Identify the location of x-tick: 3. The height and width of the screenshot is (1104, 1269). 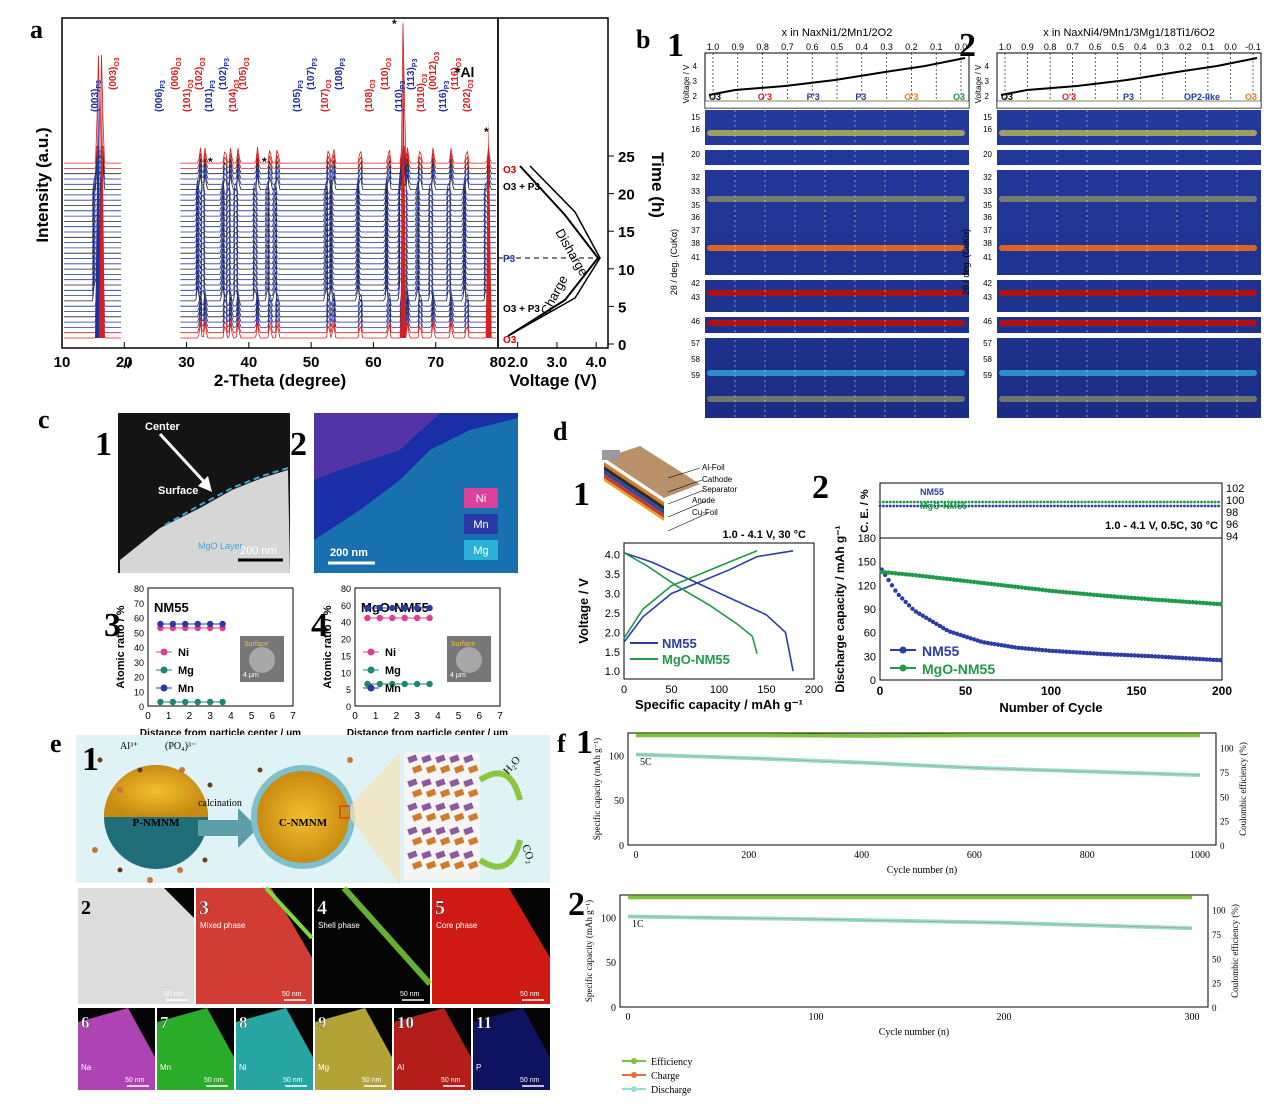
(417, 716).